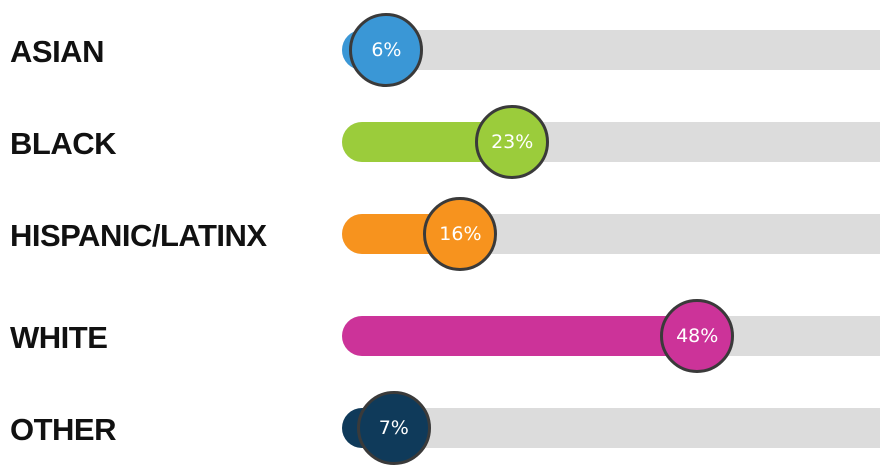  I want to click on category-label: HISPANIC/LATINX, so click(138, 235).